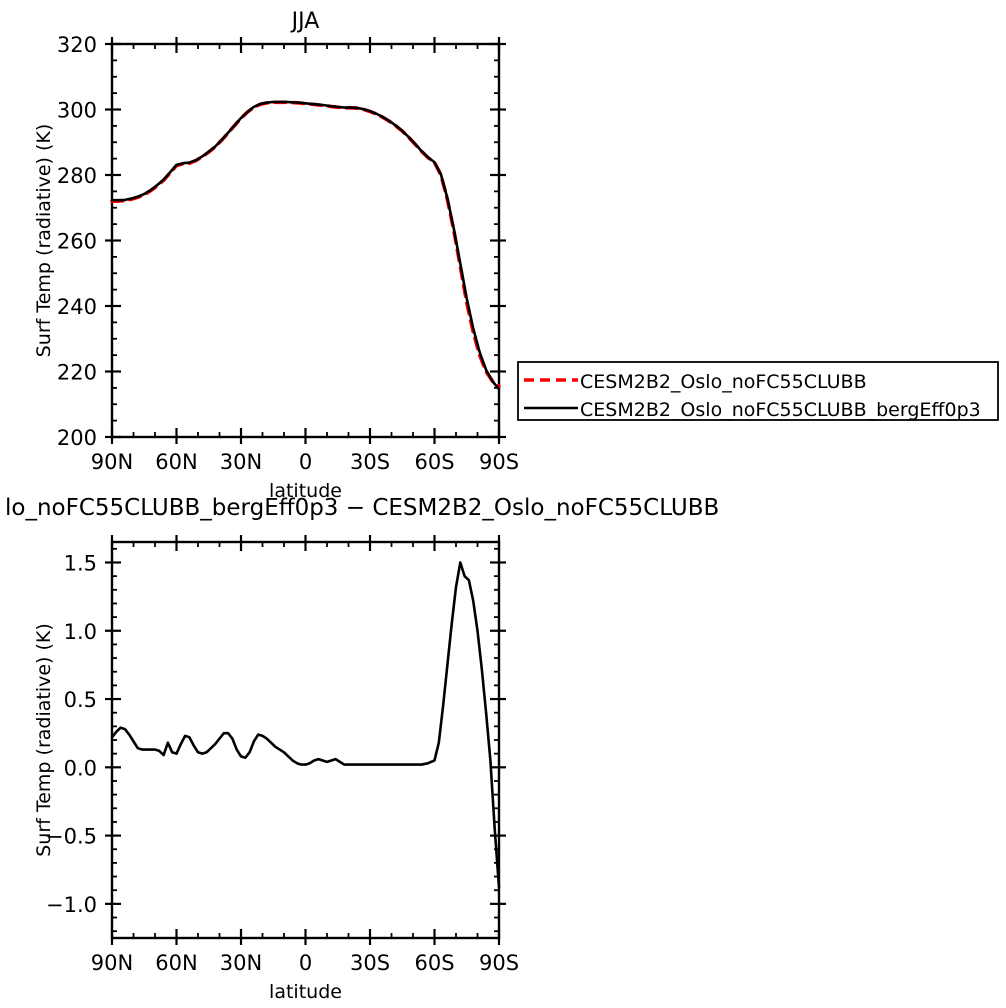 Image resolution: width=1006 pixels, height=1008 pixels. I want to click on x-axis-label-top: latitude, so click(305, 491).